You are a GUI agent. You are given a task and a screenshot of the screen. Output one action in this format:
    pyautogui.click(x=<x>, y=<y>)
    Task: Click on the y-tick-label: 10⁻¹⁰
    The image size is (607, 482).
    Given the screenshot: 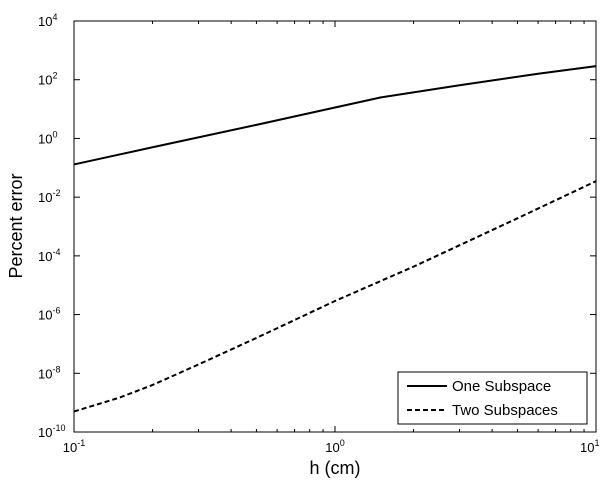 What is the action you would take?
    pyautogui.click(x=51, y=431)
    